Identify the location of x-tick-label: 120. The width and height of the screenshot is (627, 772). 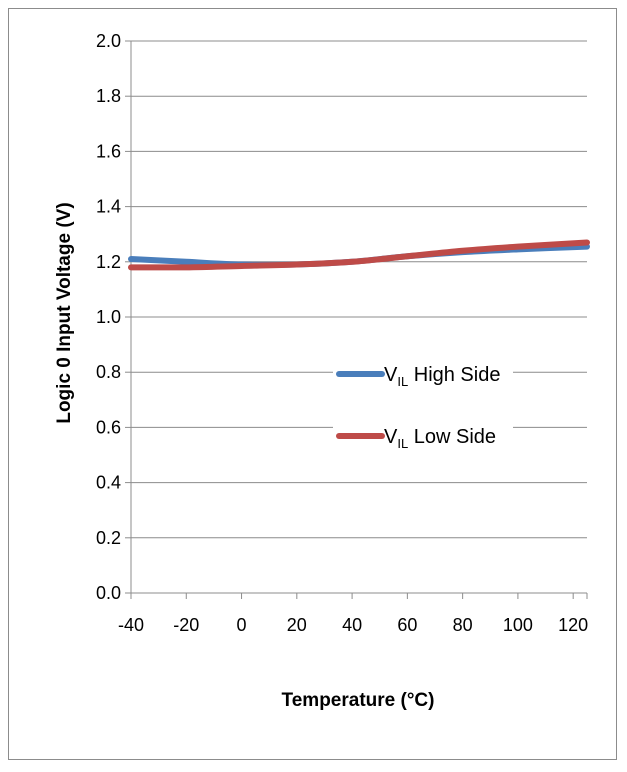
(573, 625).